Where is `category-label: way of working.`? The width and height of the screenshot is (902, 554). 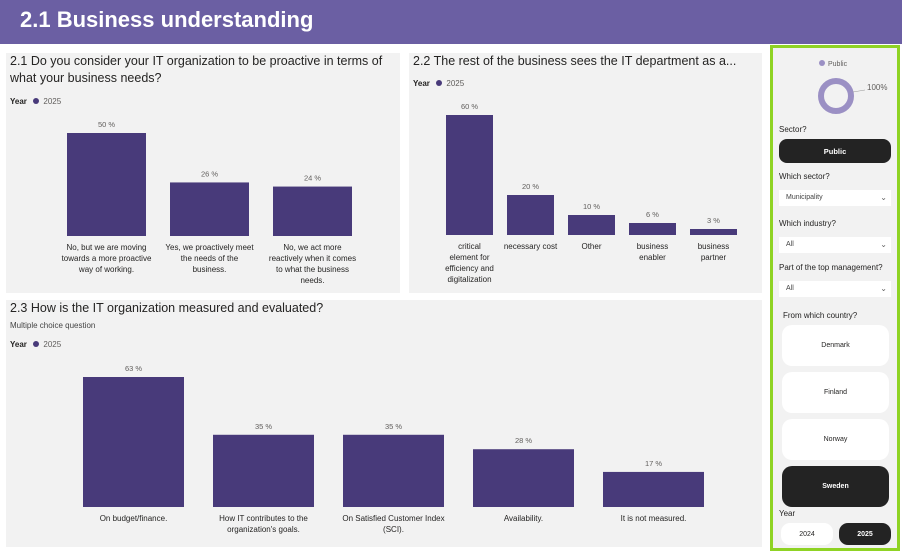 category-label: way of working. is located at coordinates (106, 269).